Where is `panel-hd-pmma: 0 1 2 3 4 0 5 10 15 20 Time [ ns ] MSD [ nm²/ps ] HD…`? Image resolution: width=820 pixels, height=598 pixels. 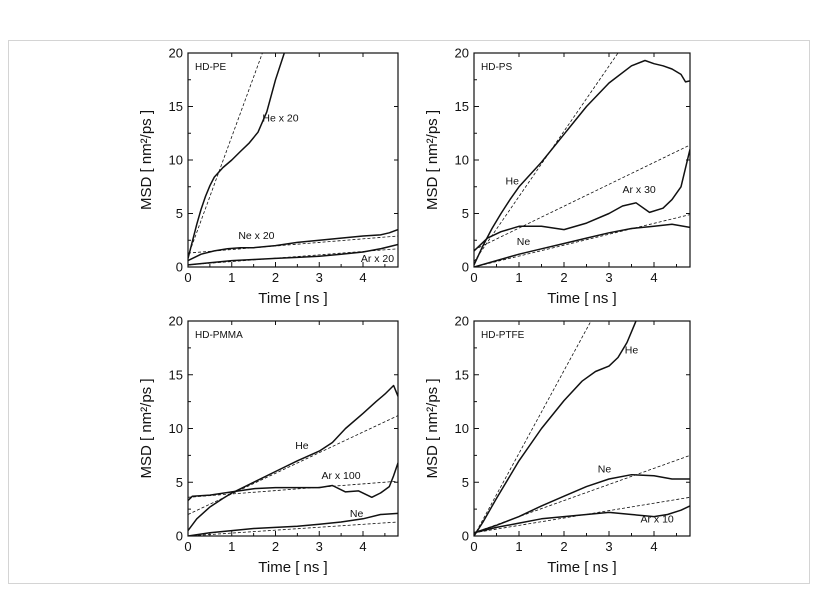 panel-hd-pmma: 0 1 2 3 4 0 5 10 15 20 Time [ ns ] MSD [ nm²/ps ] HD… is located at coordinates (268, 445).